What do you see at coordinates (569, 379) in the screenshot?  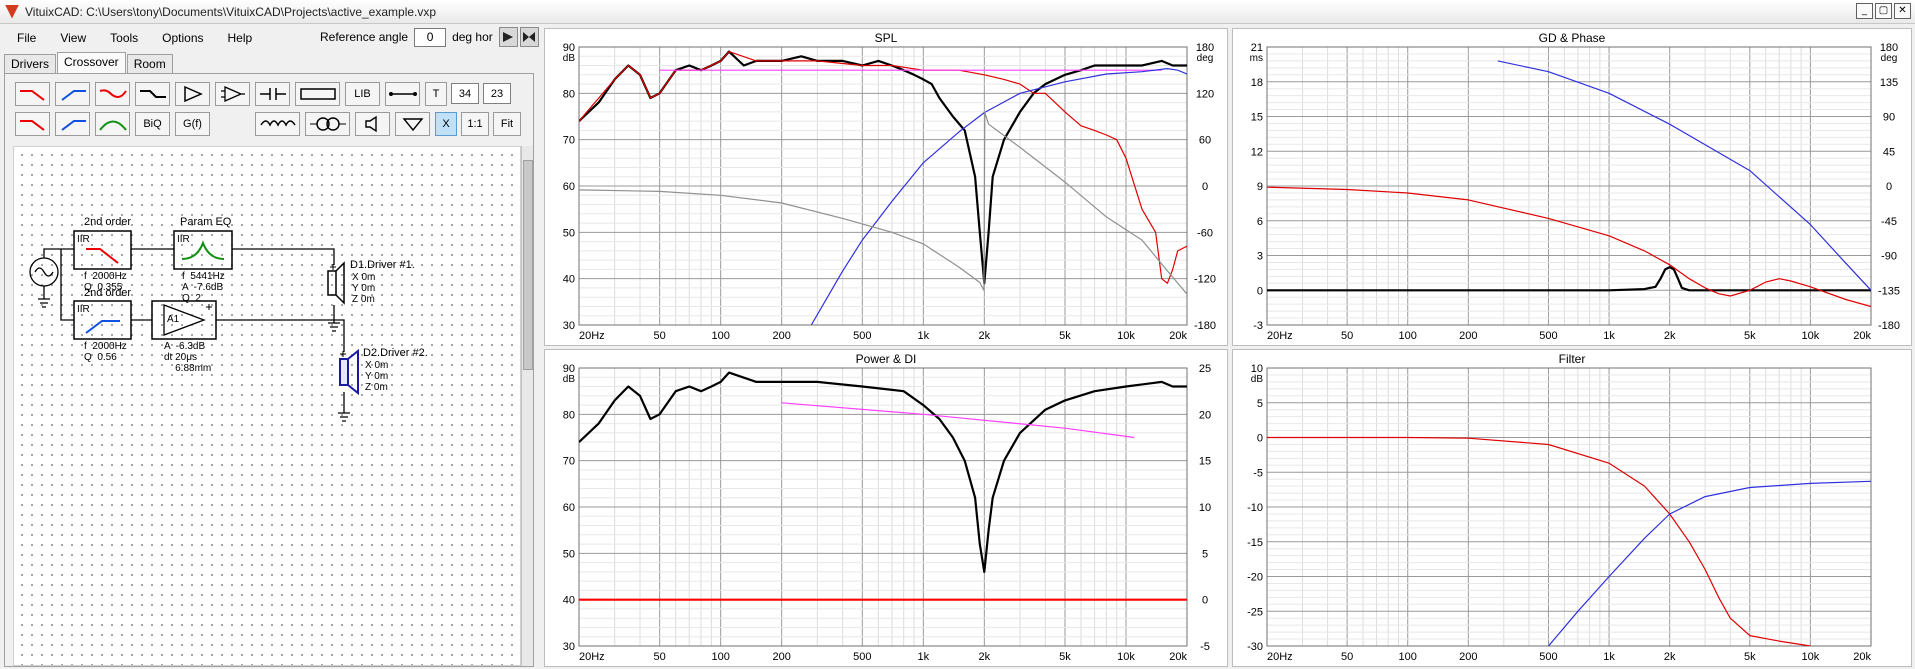 I see `power-yunit: dB` at bounding box center [569, 379].